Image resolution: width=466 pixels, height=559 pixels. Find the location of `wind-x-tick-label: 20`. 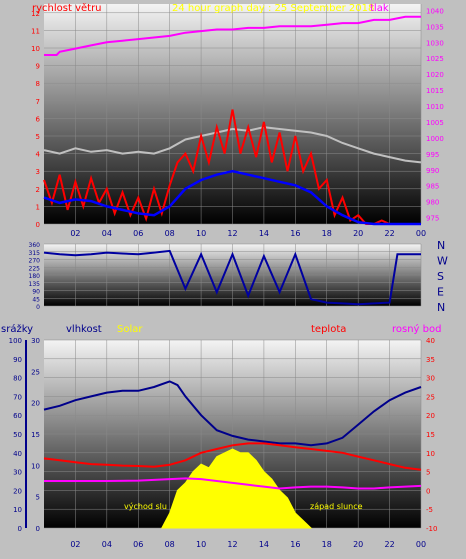

wind-x-tick-label: 20 is located at coordinates (358, 233).